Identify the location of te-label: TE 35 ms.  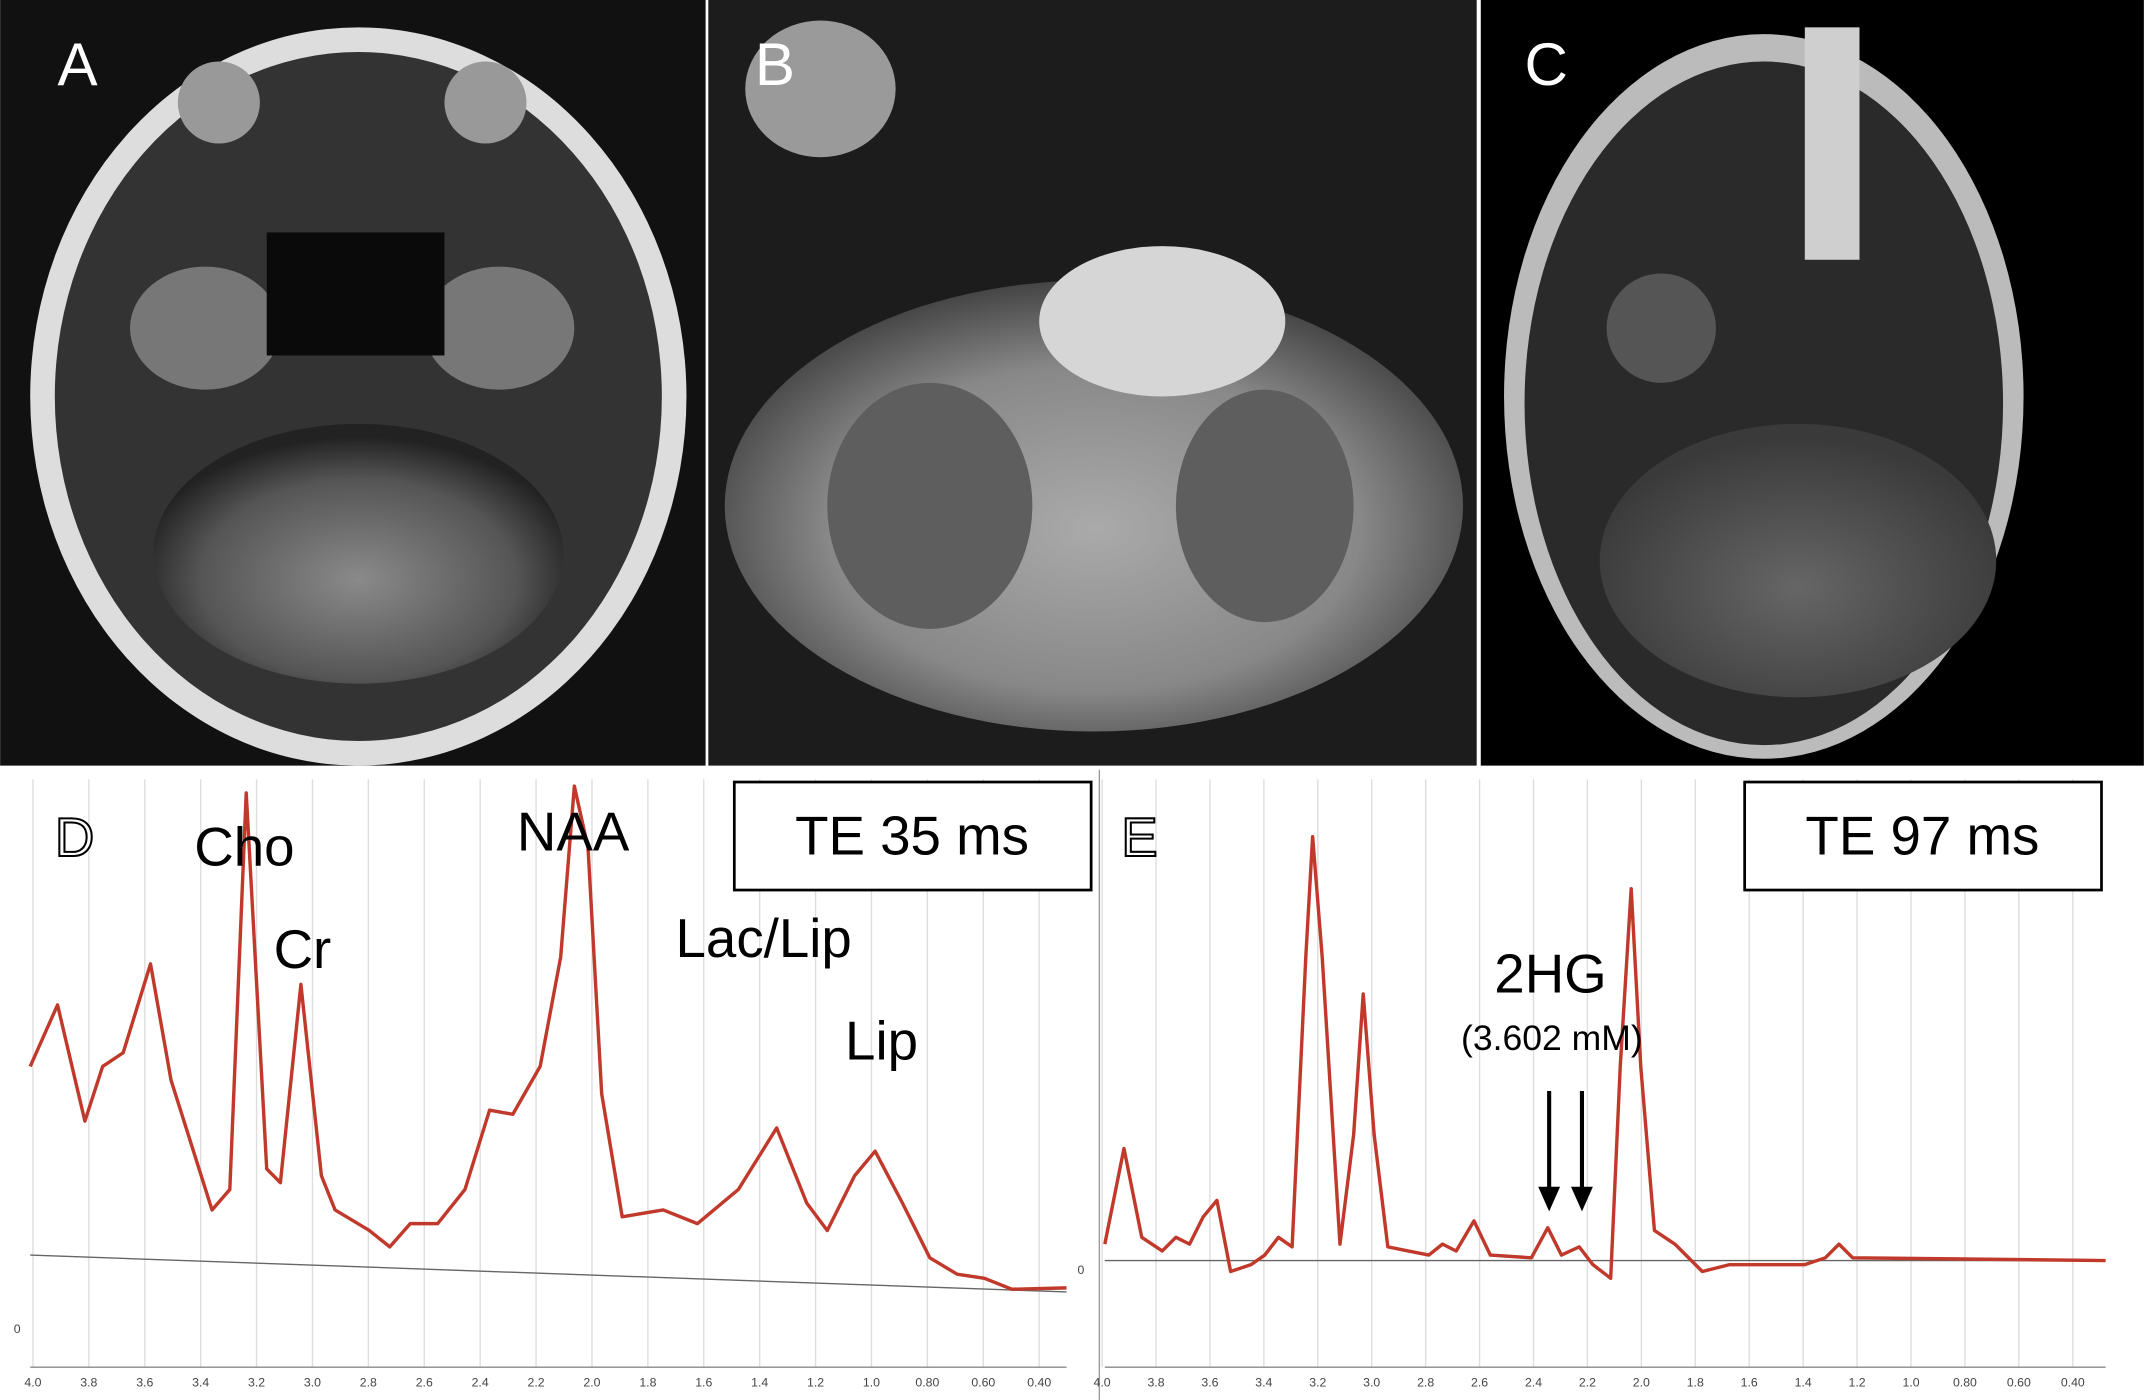
(912, 835).